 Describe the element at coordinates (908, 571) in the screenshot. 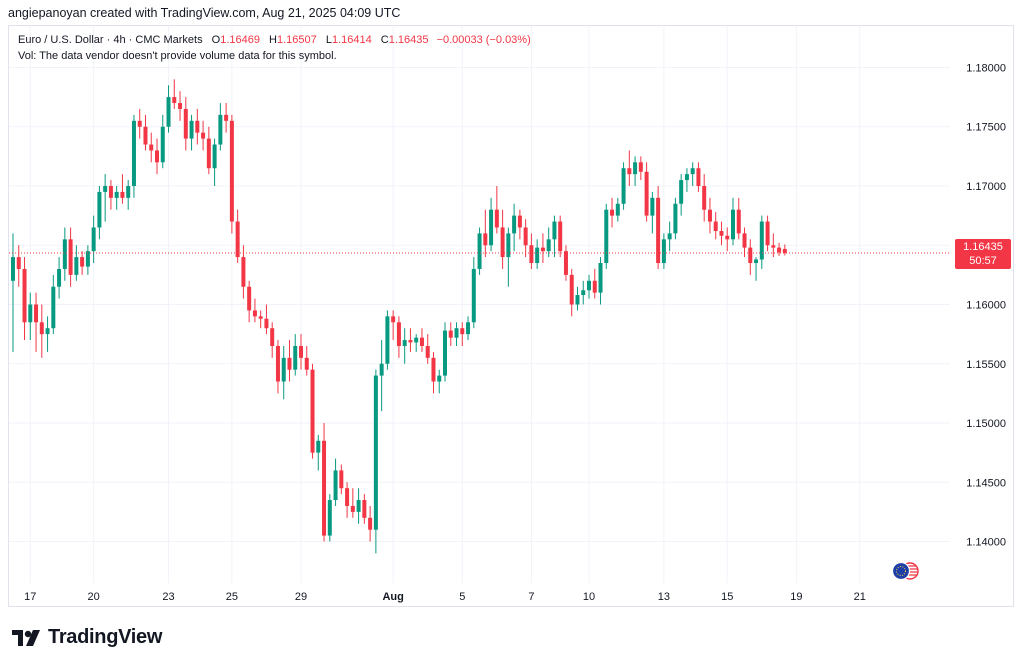

I see `eu-us-flag-icon` at that location.